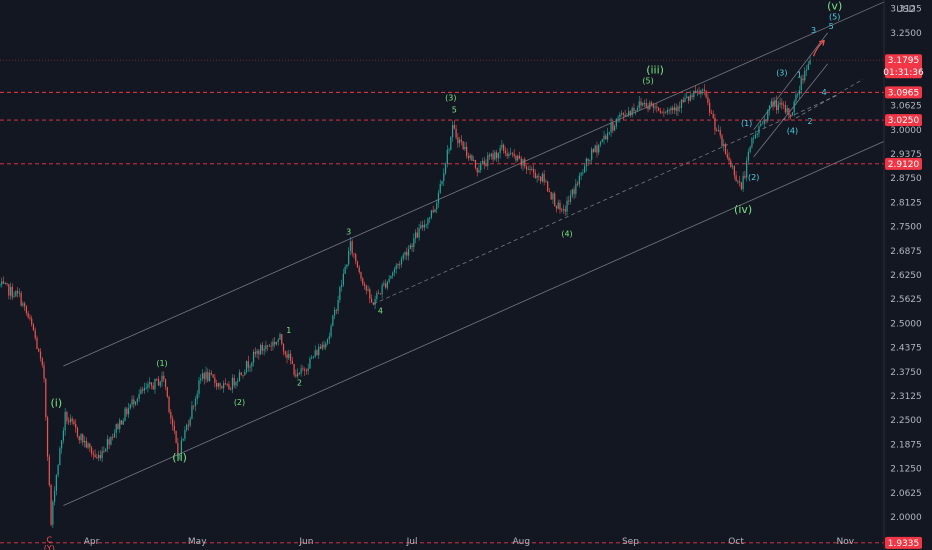 The height and width of the screenshot is (550, 932). Describe the element at coordinates (906, 445) in the screenshot. I see `price-tick-label: 2.1875` at that location.